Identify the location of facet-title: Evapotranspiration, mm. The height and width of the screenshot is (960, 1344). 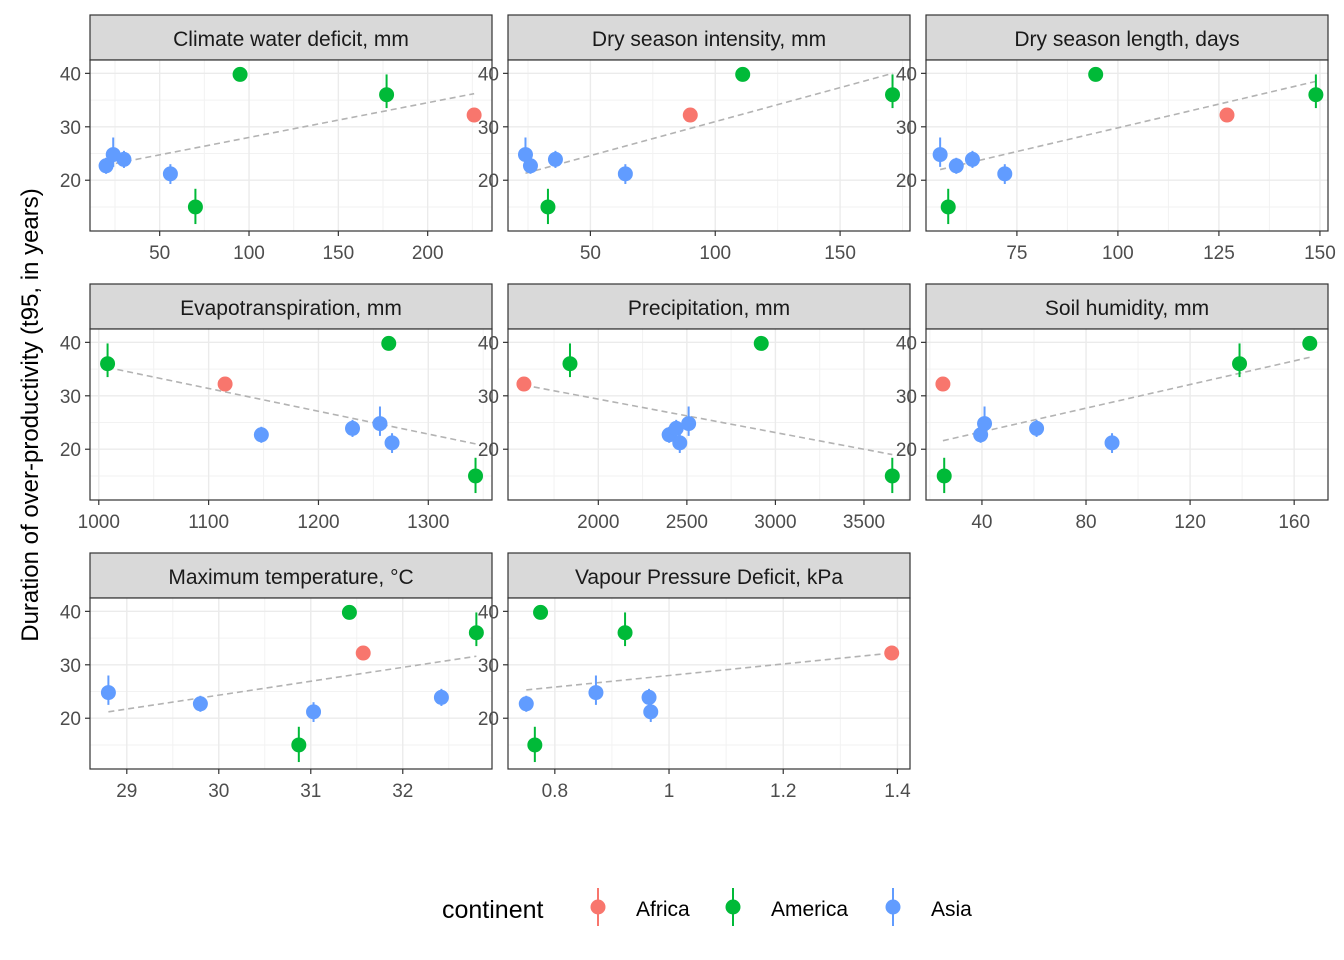
(291, 308).